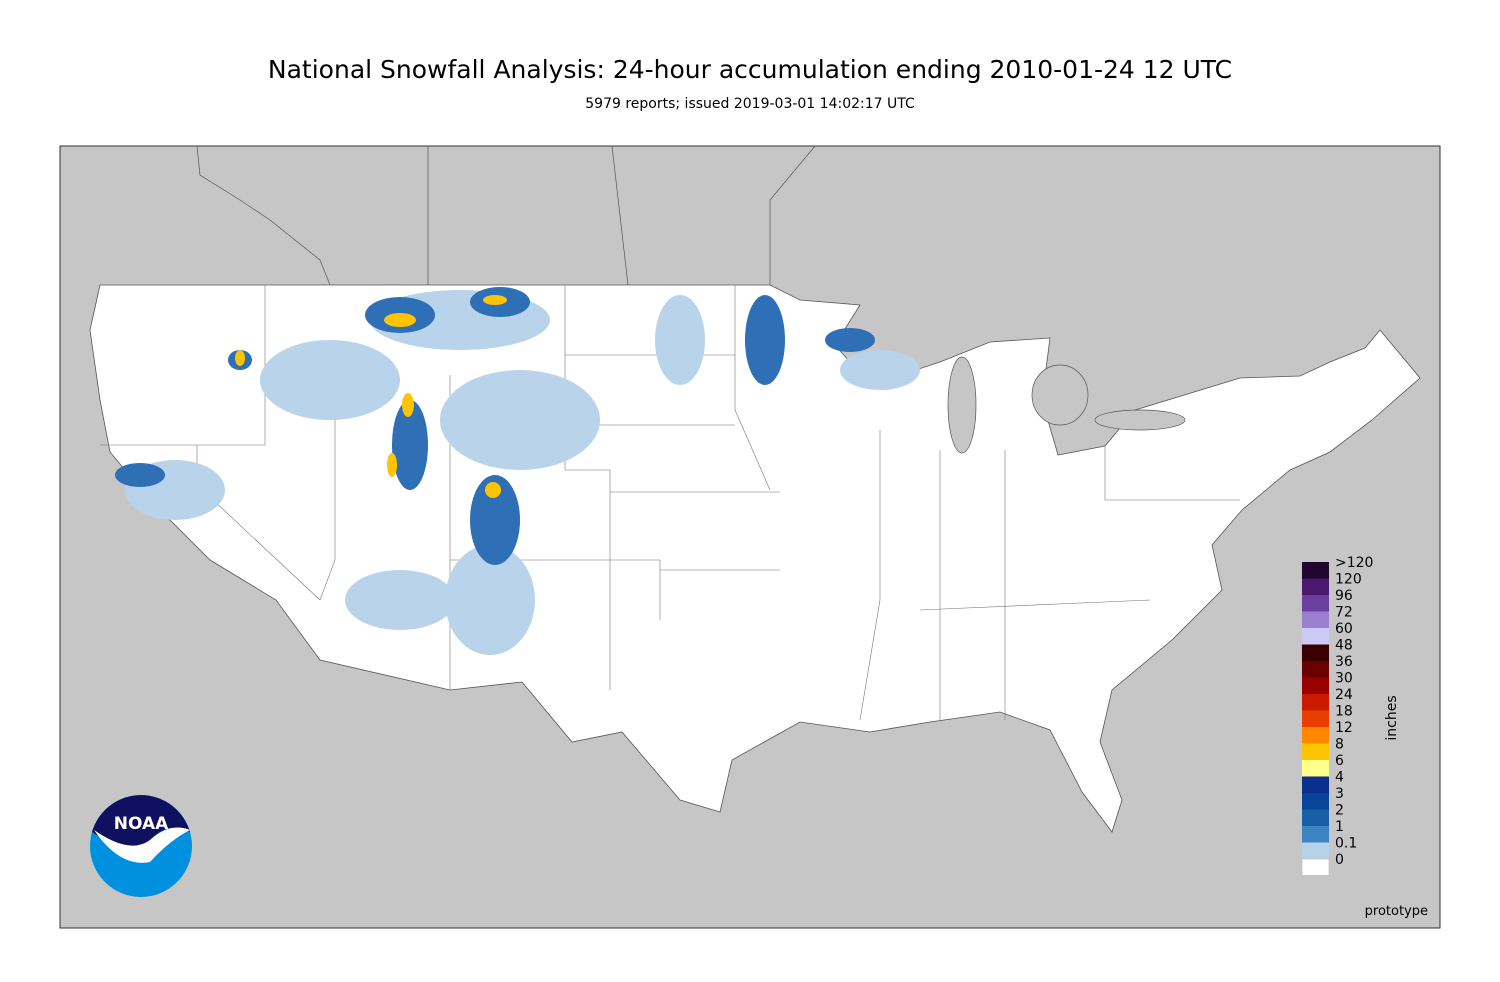  What do you see at coordinates (1060, 395) in the screenshot?
I see `lake-huron` at bounding box center [1060, 395].